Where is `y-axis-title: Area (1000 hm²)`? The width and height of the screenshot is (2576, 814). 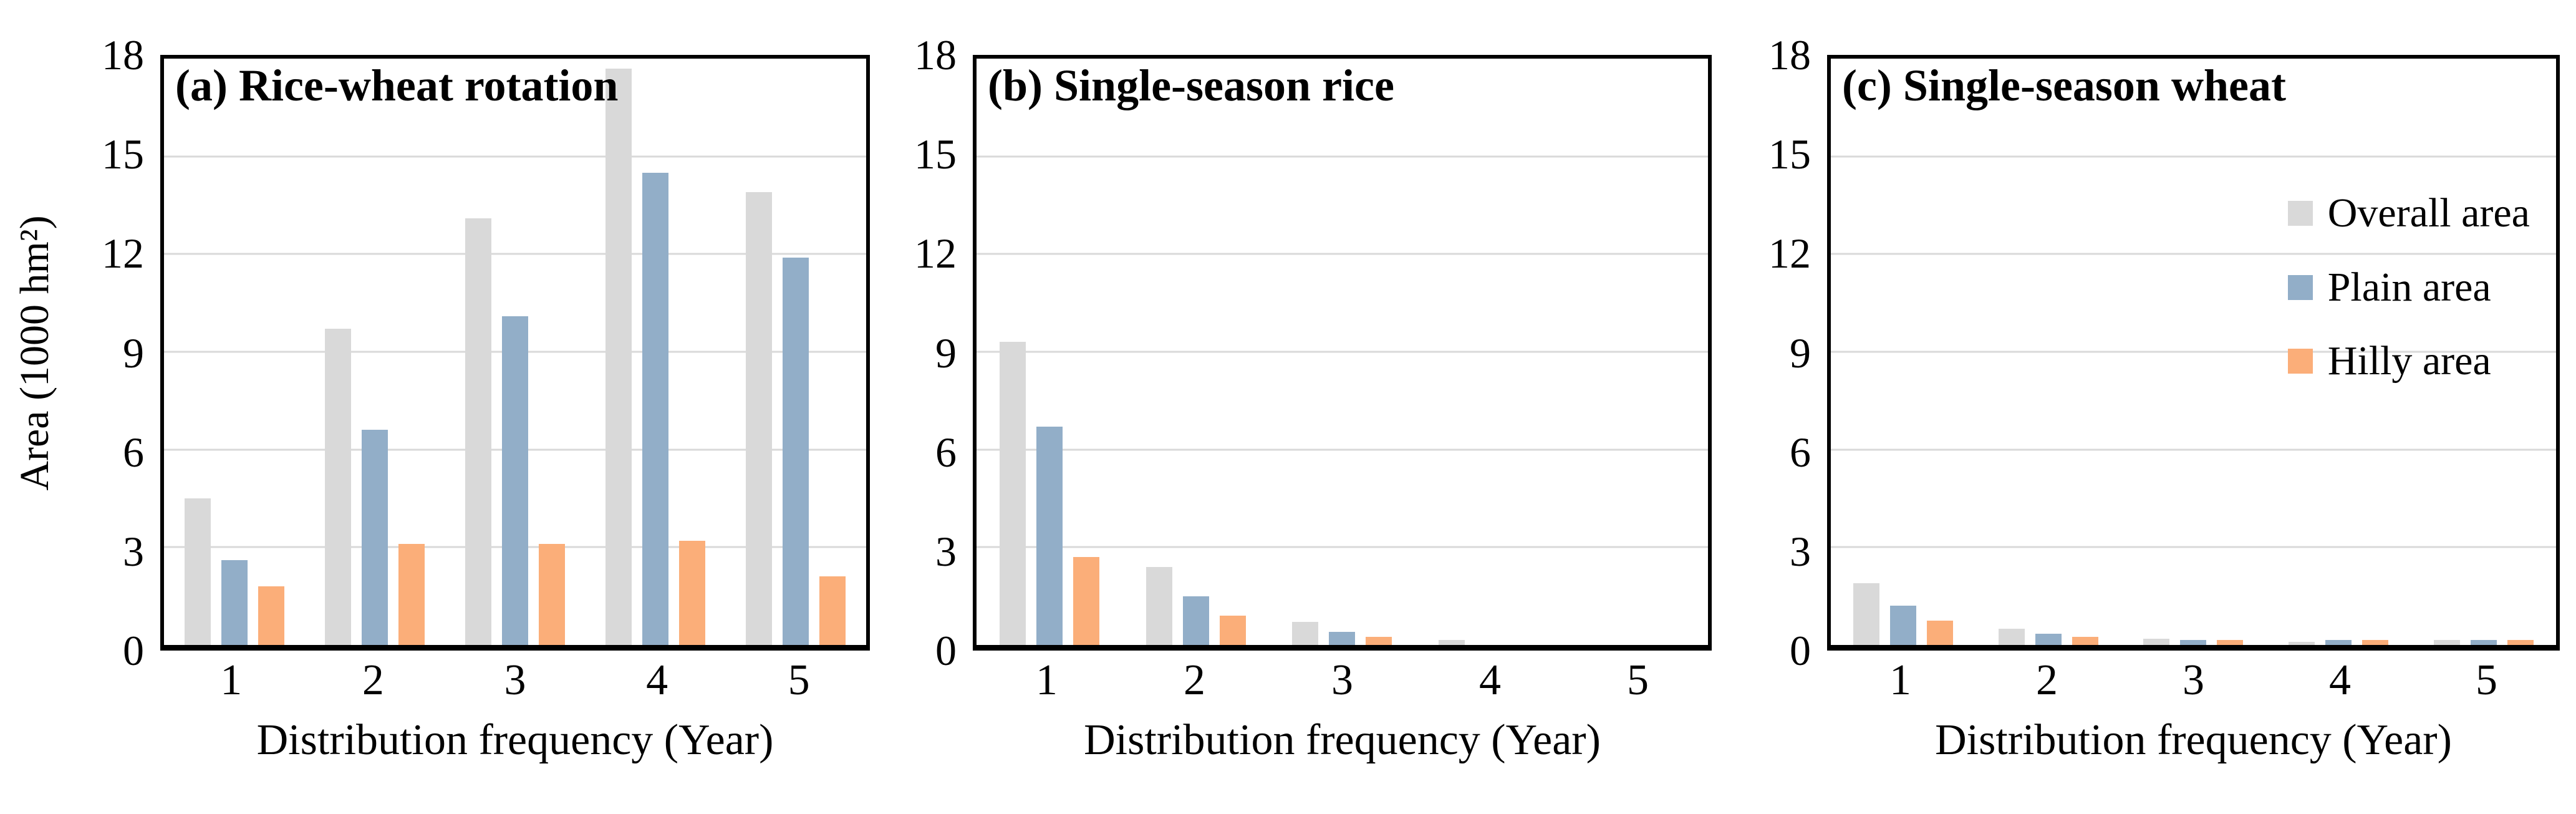
y-axis-title: Area (1000 hm²) is located at coordinates (35, 353).